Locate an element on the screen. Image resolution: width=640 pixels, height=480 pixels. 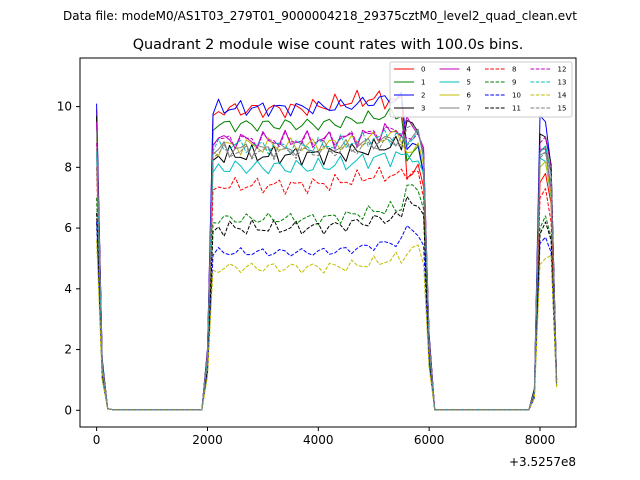
x-tick-label: 0 is located at coordinates (97, 440).